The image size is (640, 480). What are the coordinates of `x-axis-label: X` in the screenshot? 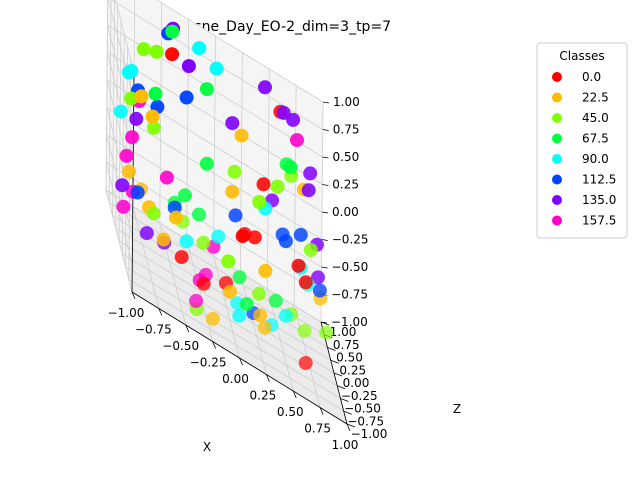 It's located at (207, 447).